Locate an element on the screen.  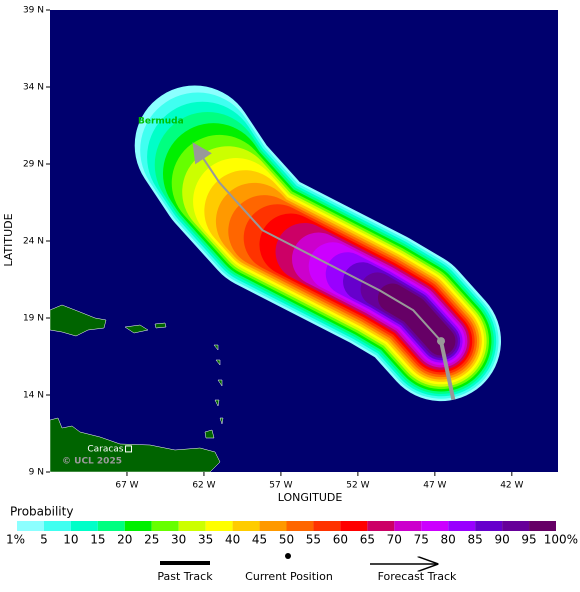
legend-label: 25 is located at coordinates (151, 540).